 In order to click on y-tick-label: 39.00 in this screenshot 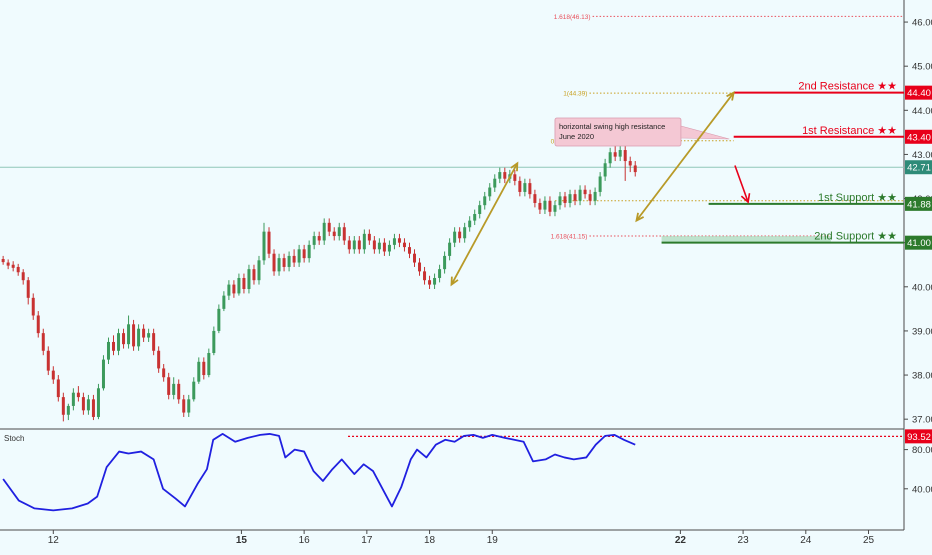, I will do `click(922, 331)`.